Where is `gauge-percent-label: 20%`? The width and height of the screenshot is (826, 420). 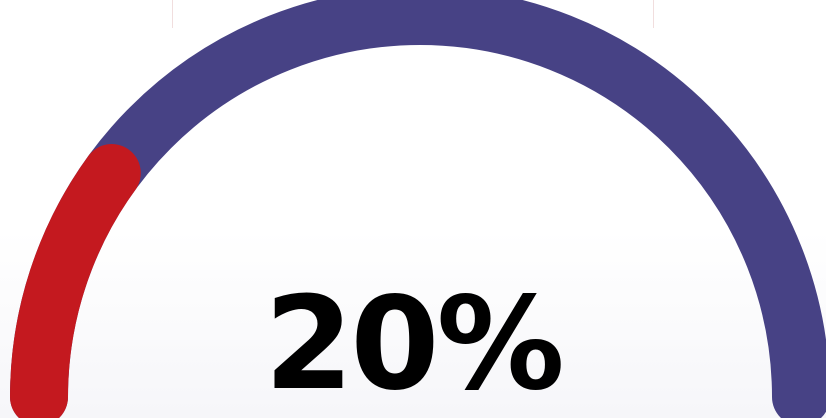 gauge-percent-label: 20% is located at coordinates (414, 344).